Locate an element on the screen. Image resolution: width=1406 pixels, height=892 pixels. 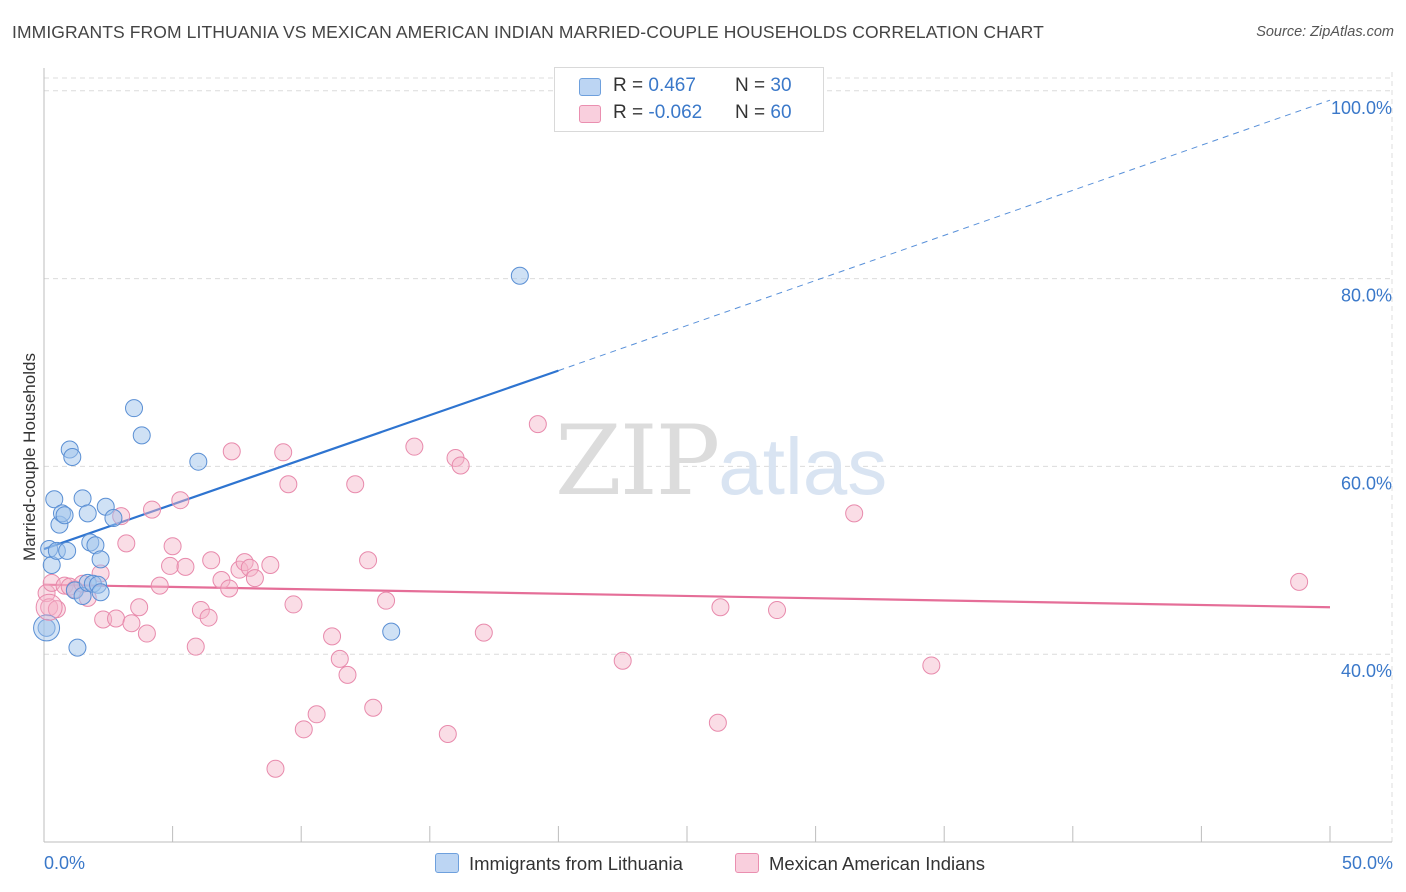
watermark-zip: ZIP is located at coordinates (637, 461).